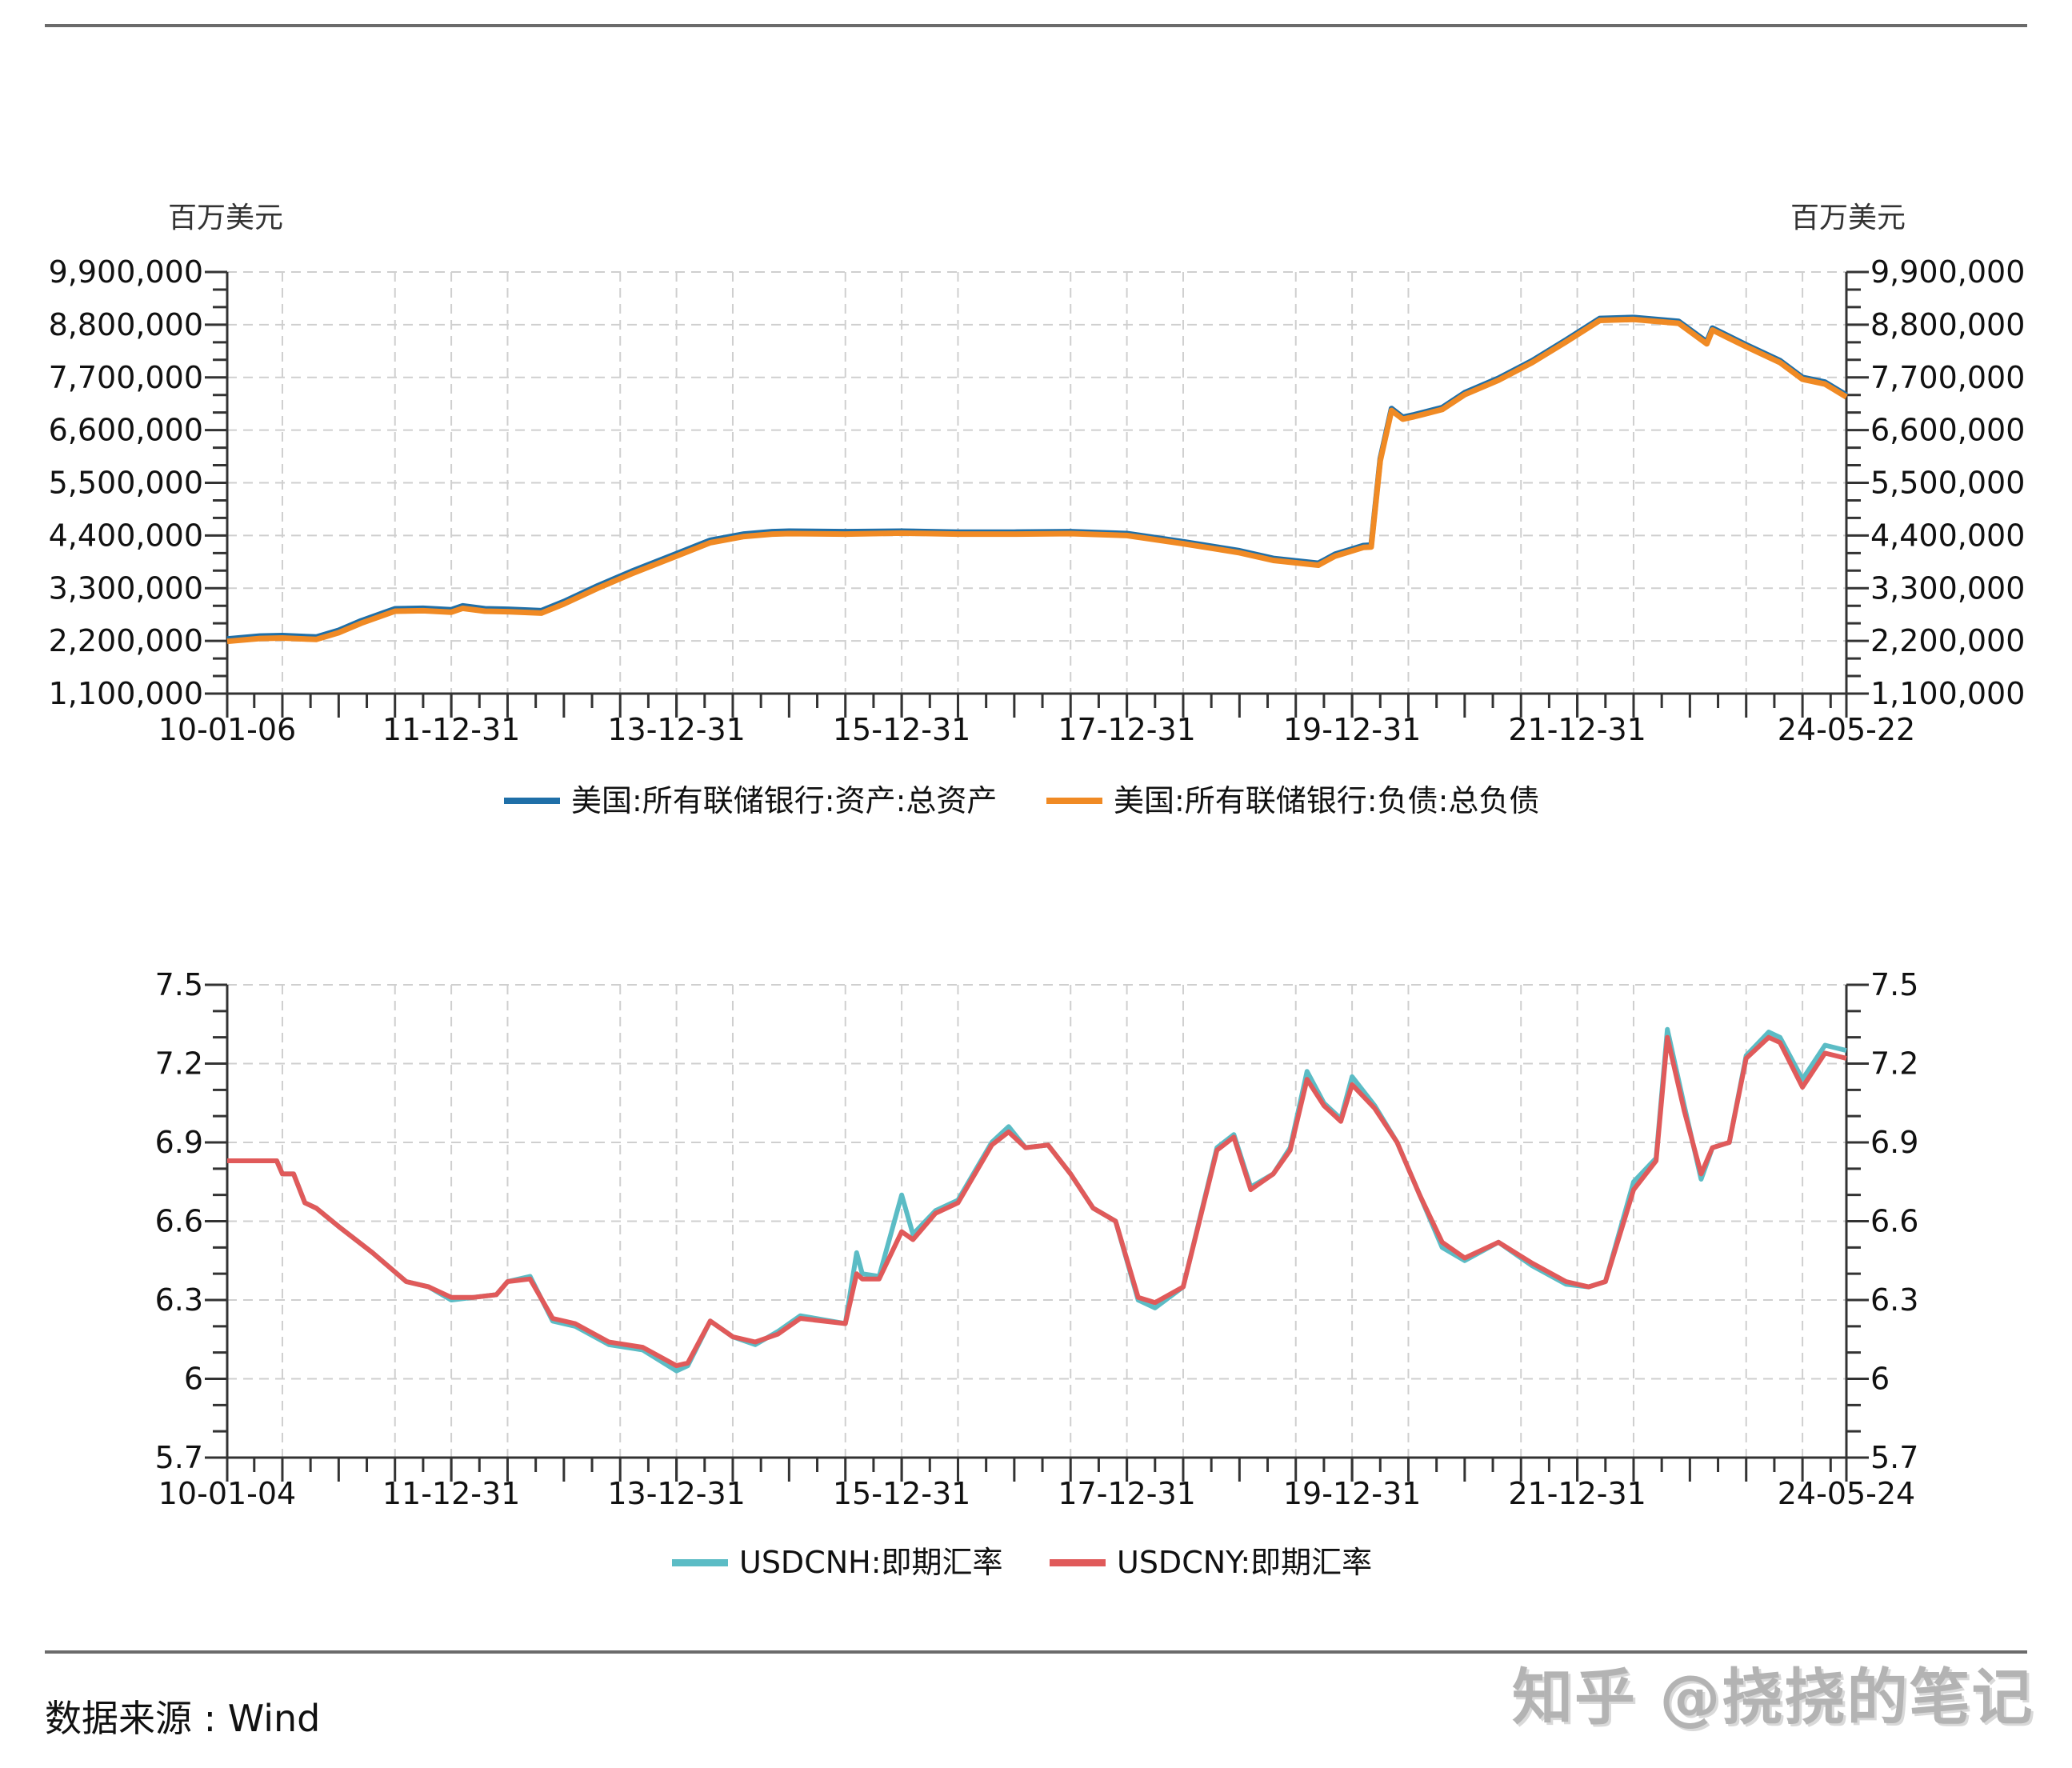 The height and width of the screenshot is (1768, 2072). I want to click on y-tick-label-right: 7.5, so click(1894, 984).